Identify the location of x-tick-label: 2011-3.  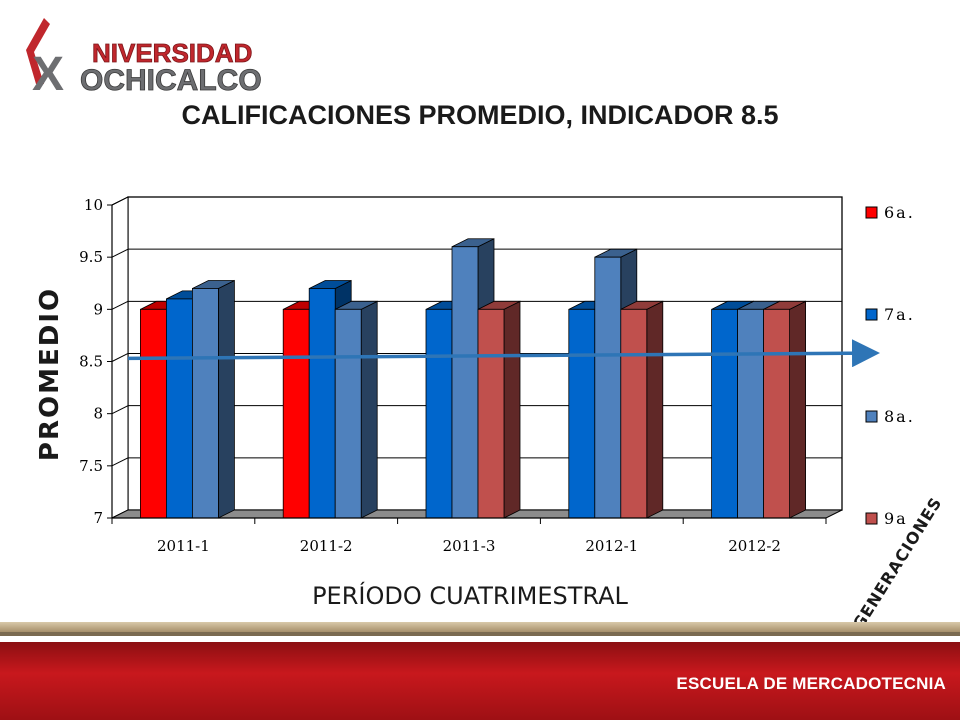
(469, 546).